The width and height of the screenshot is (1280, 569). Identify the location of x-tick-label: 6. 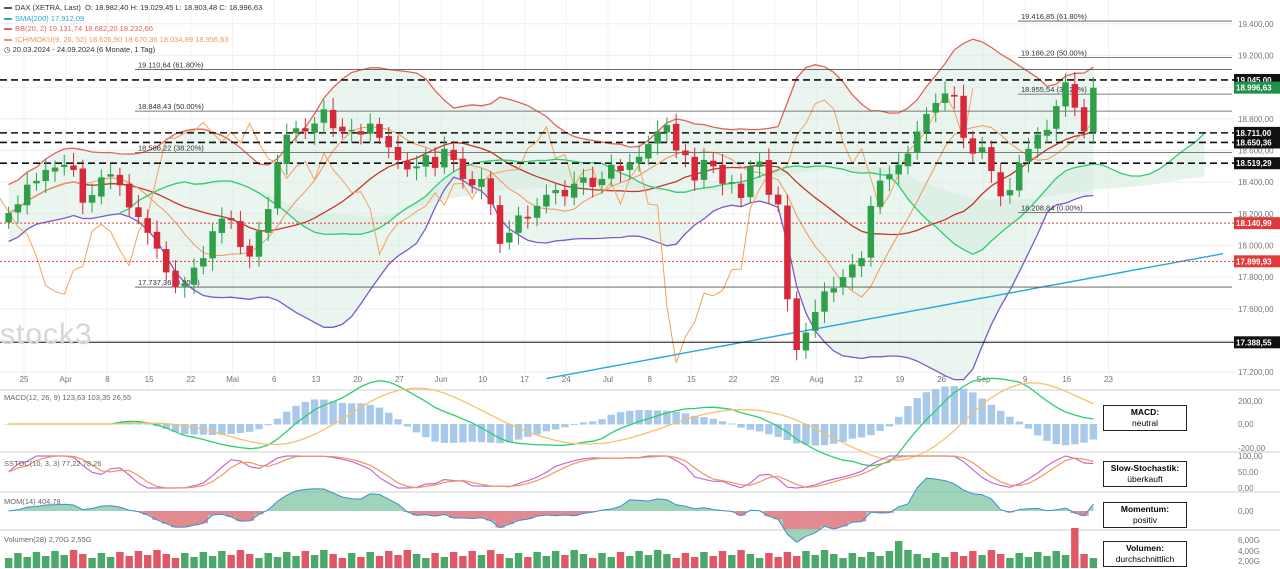
(274, 379).